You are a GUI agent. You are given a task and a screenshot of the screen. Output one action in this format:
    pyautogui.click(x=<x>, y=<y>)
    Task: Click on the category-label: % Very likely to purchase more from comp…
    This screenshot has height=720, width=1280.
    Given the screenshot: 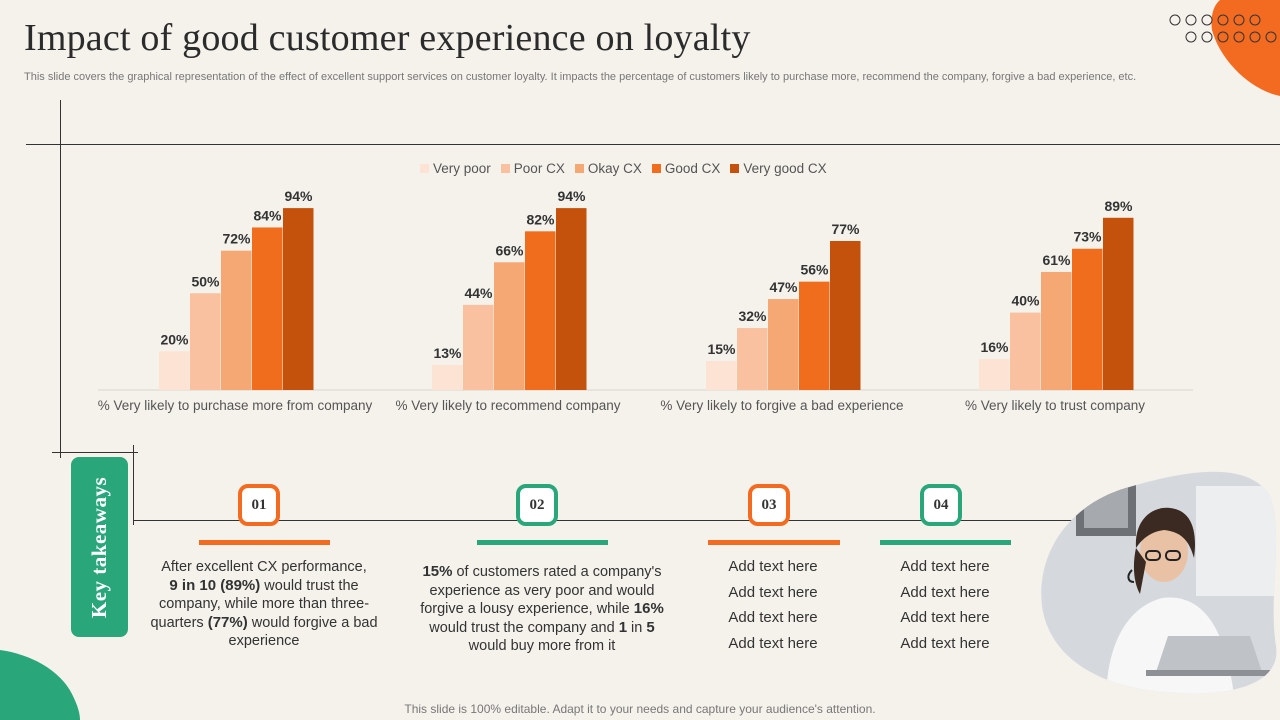 What is the action you would take?
    pyautogui.click(x=235, y=405)
    